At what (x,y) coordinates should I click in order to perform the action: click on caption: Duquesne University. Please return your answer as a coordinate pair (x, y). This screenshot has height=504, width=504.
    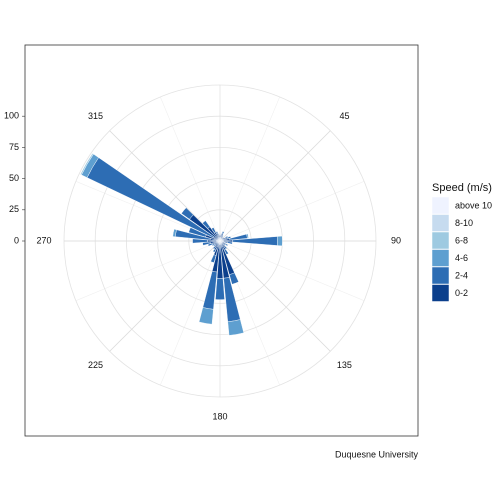
    Looking at the image, I should click on (377, 454).